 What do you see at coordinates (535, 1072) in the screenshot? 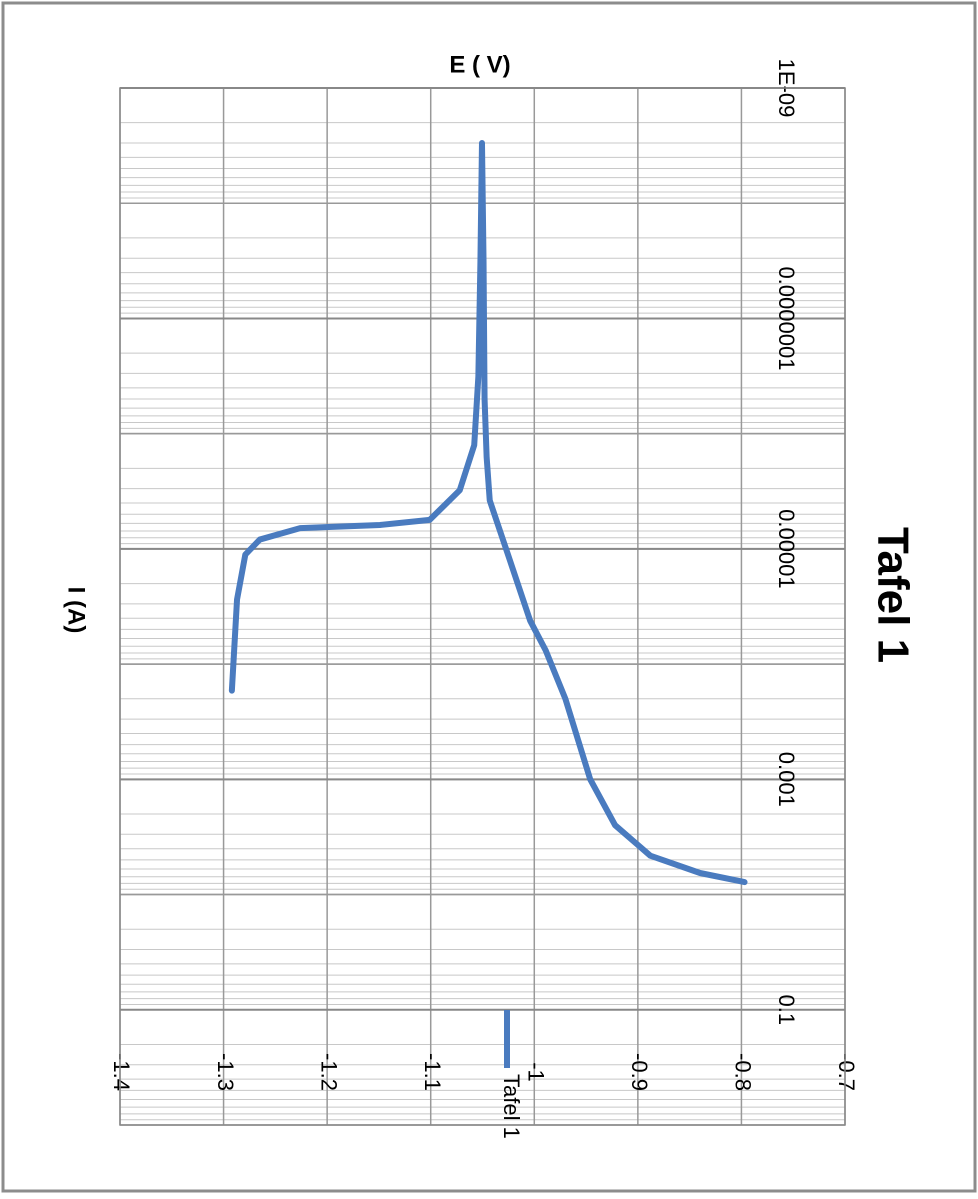
I see `y-tick-label: -1` at bounding box center [535, 1072].